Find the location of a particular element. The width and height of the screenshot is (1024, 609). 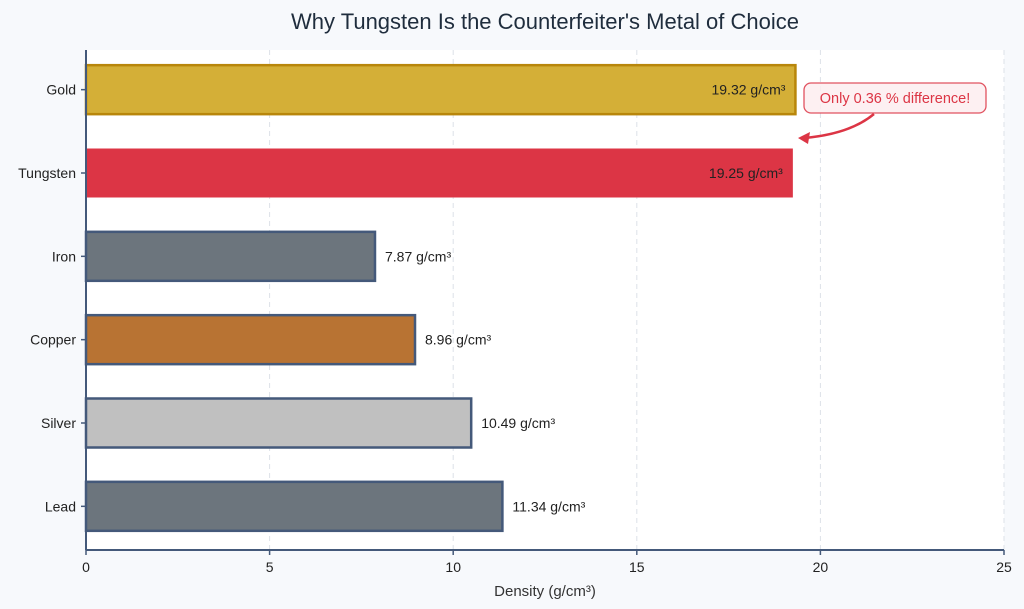

bar-copper is located at coordinates (250, 339).